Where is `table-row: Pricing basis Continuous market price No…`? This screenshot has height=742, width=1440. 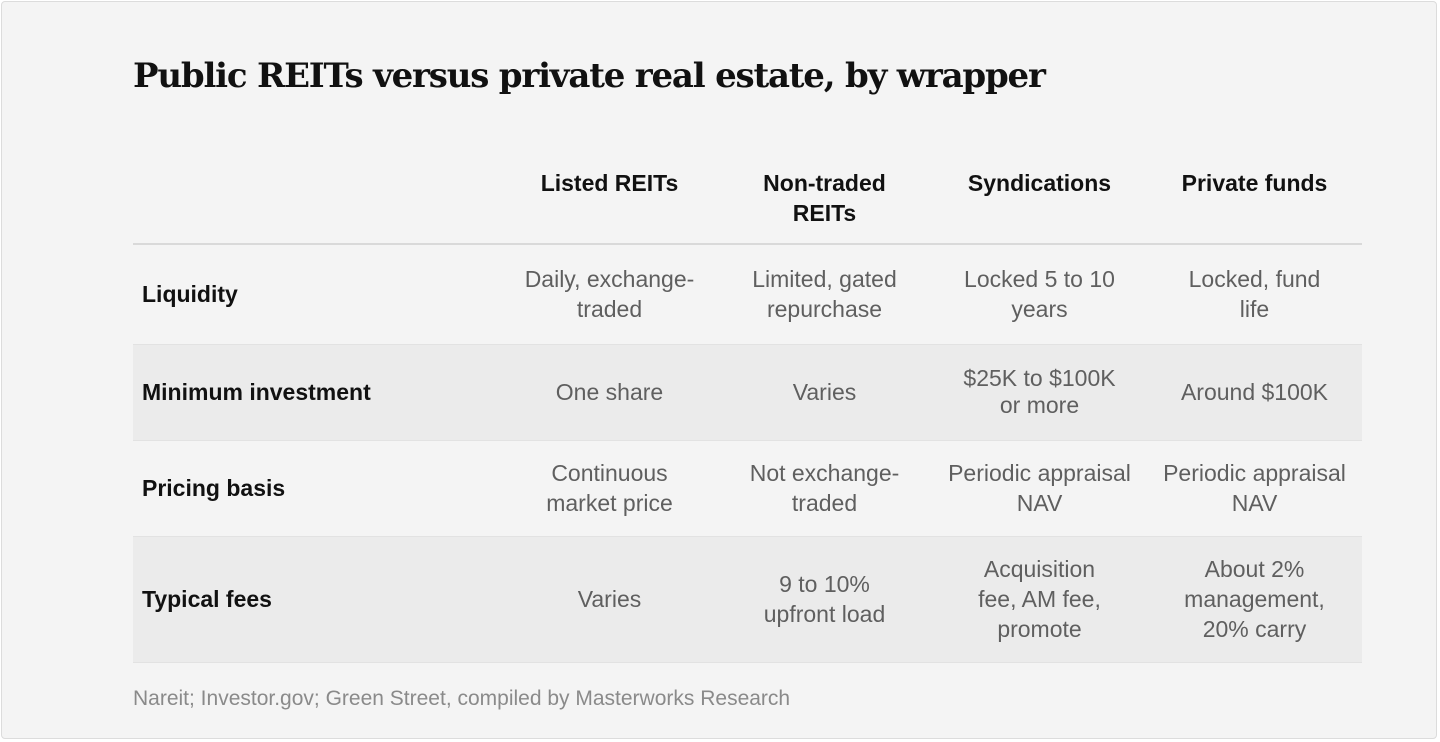 table-row: Pricing basis Continuous market price No… is located at coordinates (747, 488).